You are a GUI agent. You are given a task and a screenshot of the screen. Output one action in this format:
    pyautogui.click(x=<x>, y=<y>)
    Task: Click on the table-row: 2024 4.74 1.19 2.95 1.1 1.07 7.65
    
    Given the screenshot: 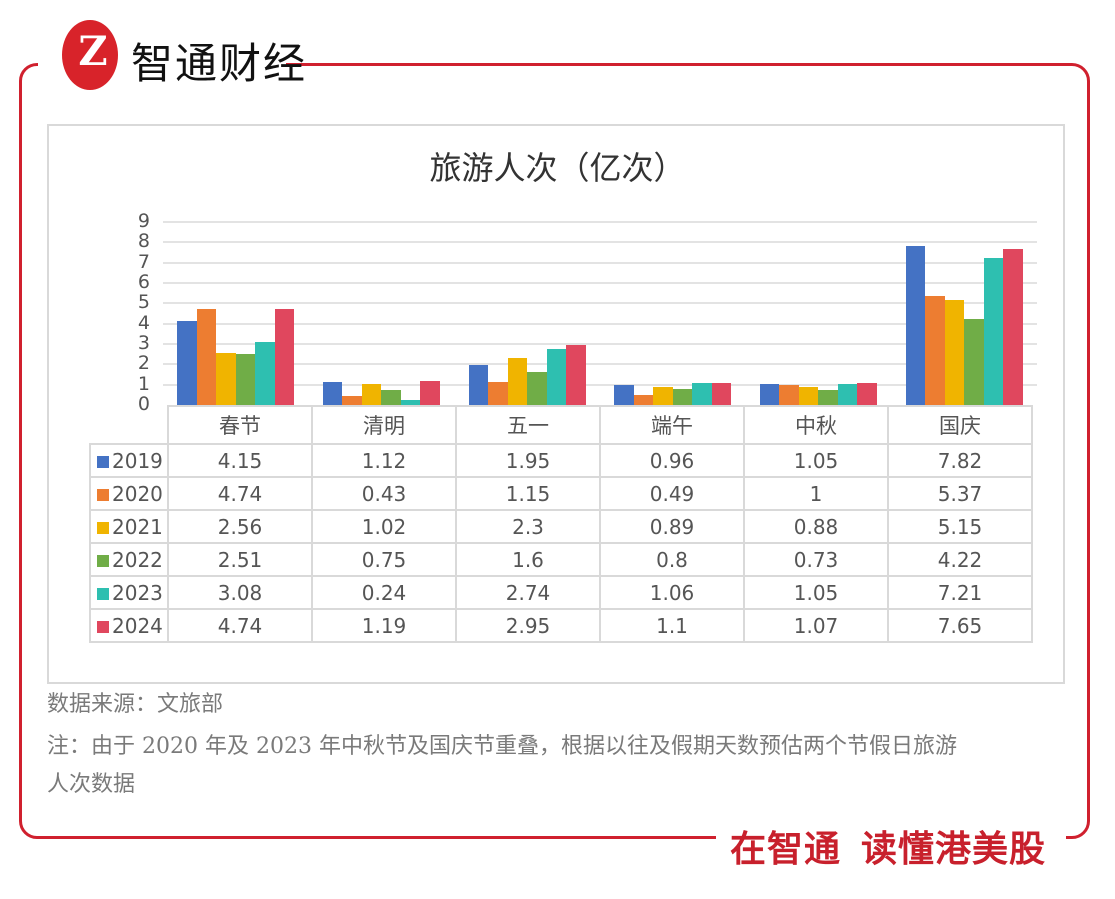 What is the action you would take?
    pyautogui.click(x=561, y=625)
    